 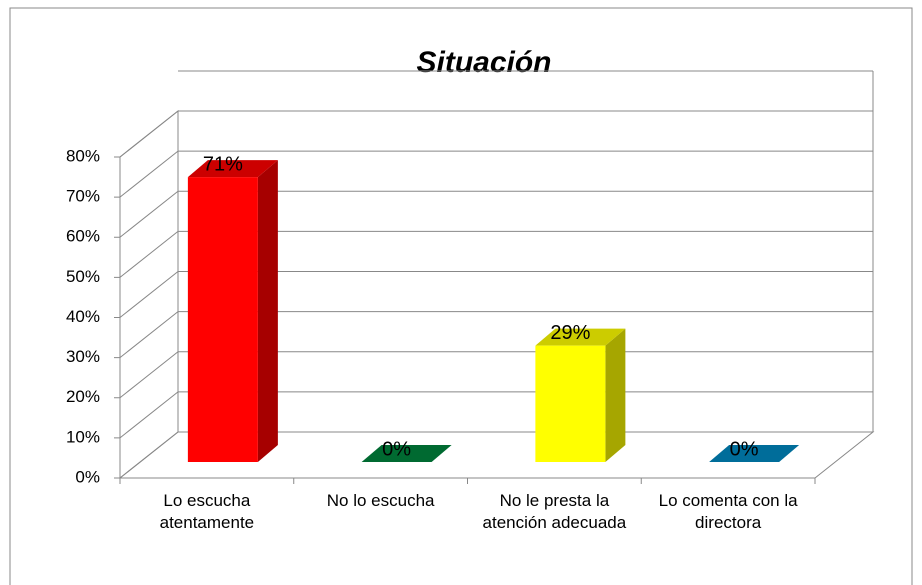 I want to click on y-tick-label: 0%, so click(x=87, y=476).